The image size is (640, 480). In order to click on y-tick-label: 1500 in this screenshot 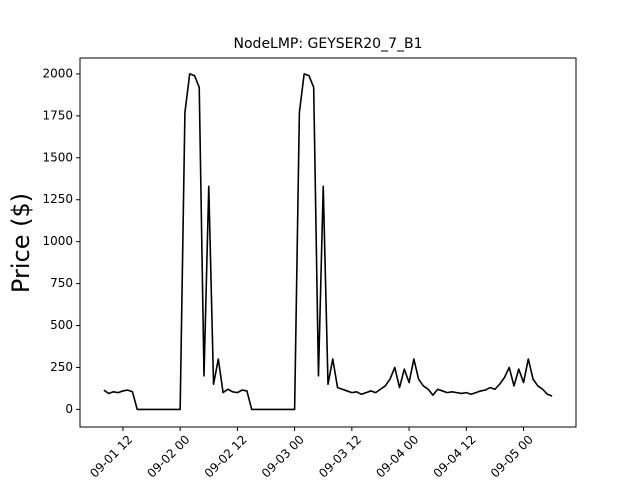, I will do `click(57, 157)`.